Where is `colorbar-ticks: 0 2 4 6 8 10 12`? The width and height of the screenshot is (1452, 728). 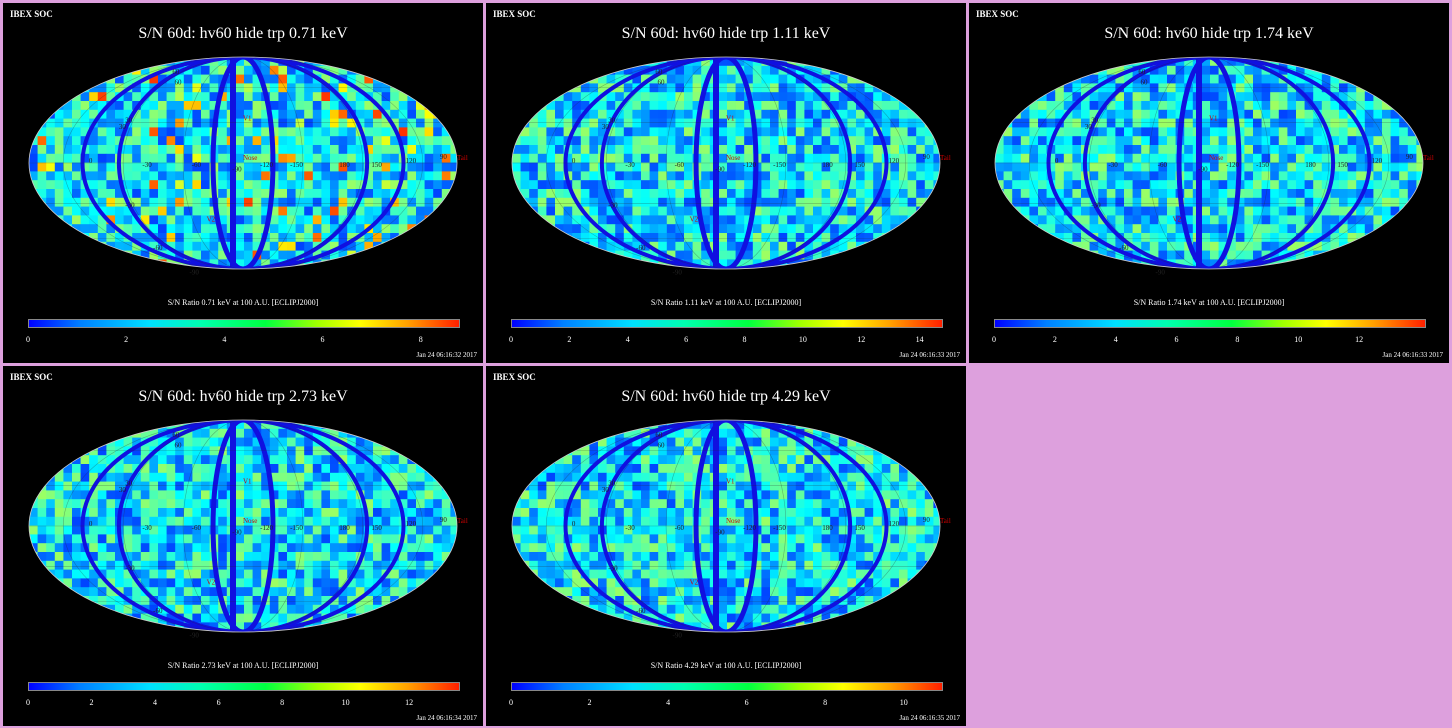 colorbar-ticks: 0 2 4 6 8 10 12 is located at coordinates (1209, 341).